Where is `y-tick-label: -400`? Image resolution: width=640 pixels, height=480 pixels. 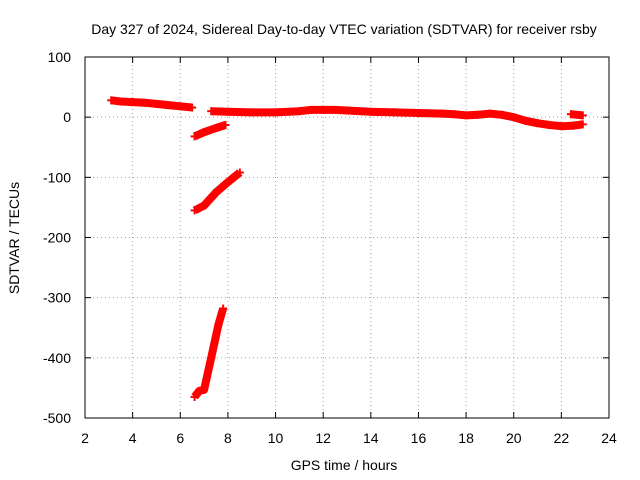 y-tick-label: -400 is located at coordinates (57, 358).